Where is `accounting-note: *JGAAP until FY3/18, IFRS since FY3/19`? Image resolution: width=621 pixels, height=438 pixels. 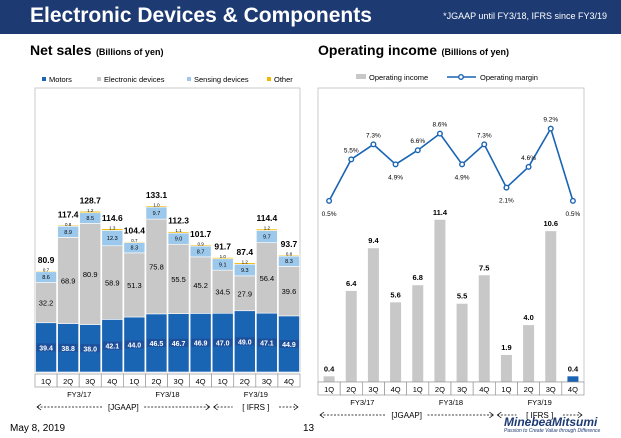
accounting-note: *JGAAP until FY3/18, IFRS since FY3/19 is located at coordinates (525, 16).